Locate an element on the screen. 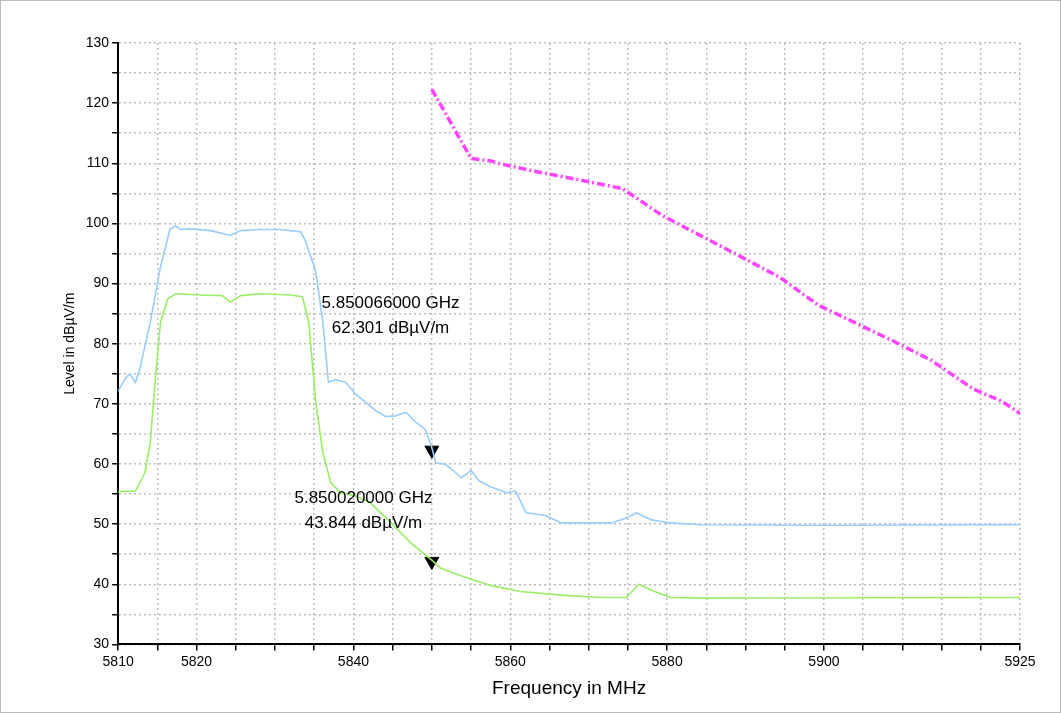  y-tick-label: 100 is located at coordinates (97, 222).